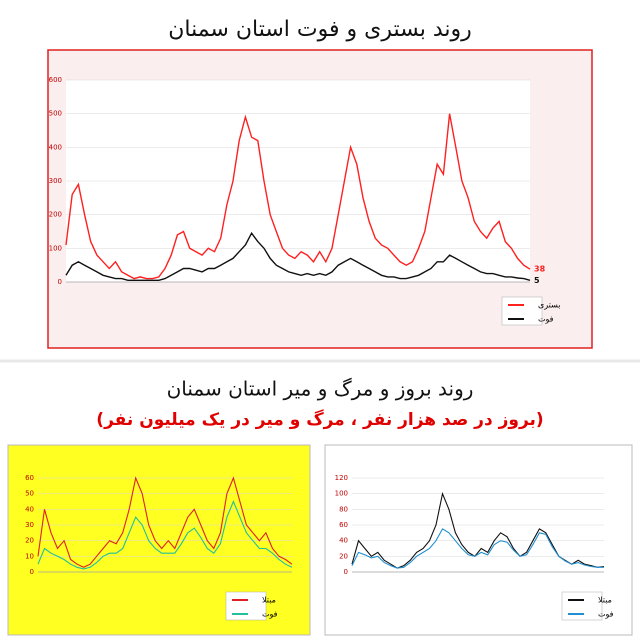  What do you see at coordinates (55, 114) in the screenshot?
I see `y-tick-label: 500` at bounding box center [55, 114].